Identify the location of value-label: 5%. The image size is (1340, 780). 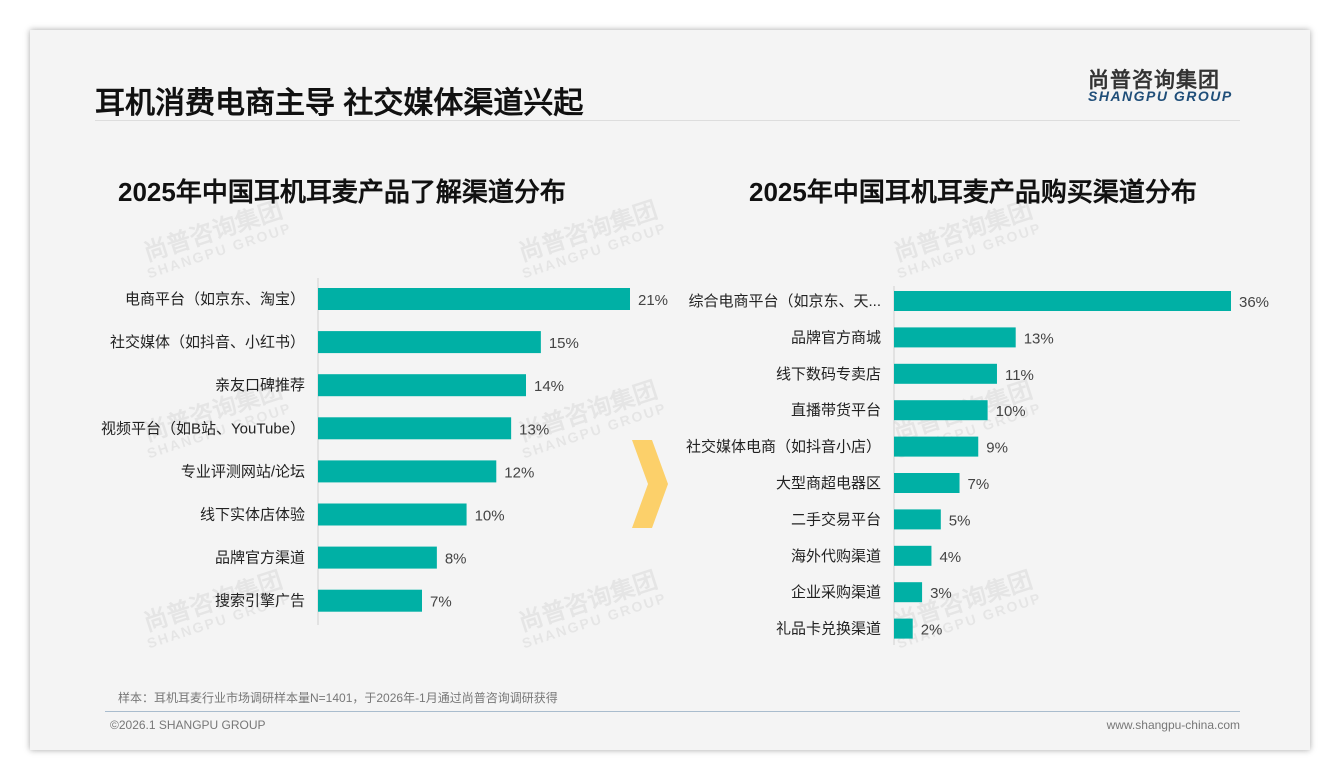
(960, 520).